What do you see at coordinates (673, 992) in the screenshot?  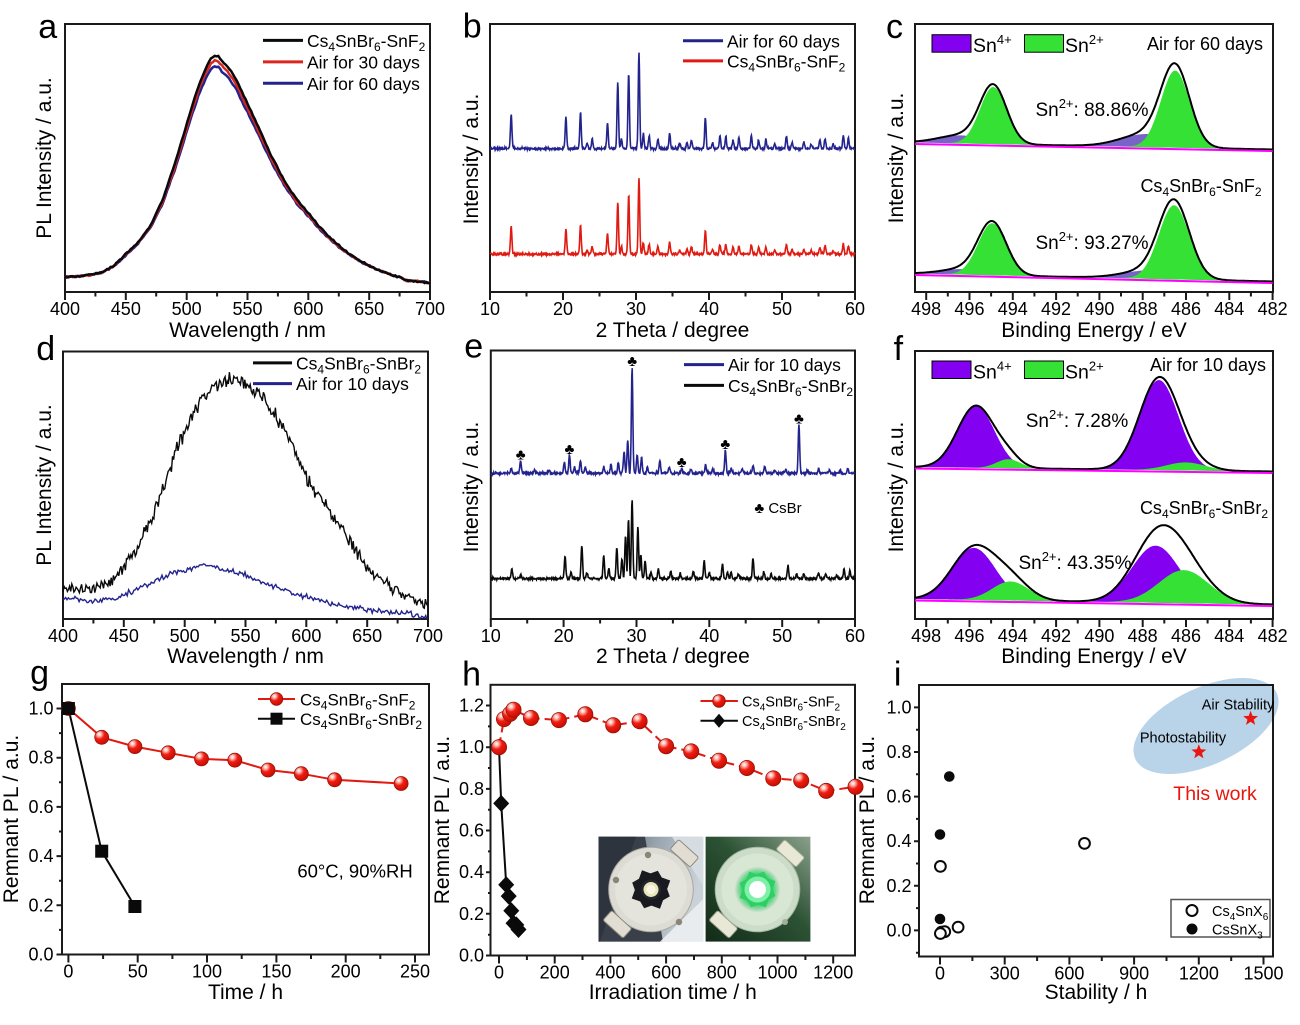 I see `svg-text: Irradiation time / h` at bounding box center [673, 992].